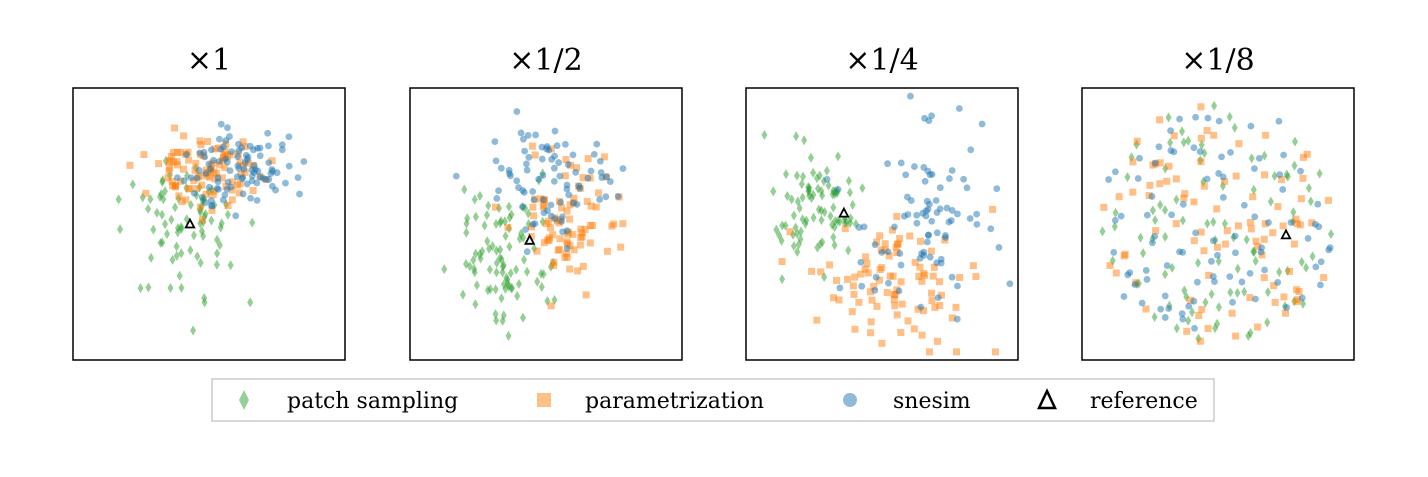 This screenshot has height=477, width=1428. Describe the element at coordinates (850, 400) in the screenshot. I see `legend-marker-circle` at that location.